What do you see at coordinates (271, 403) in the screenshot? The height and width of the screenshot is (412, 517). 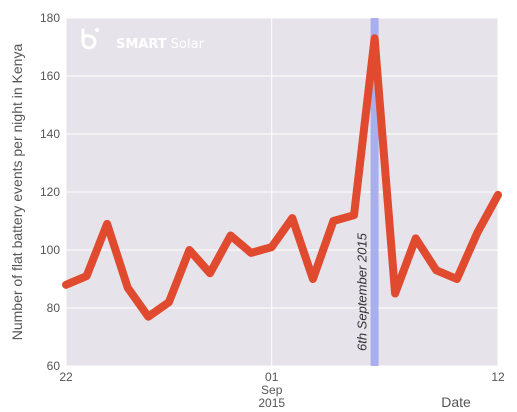 I see `x-tick-sublabel: 2015` at bounding box center [271, 403].